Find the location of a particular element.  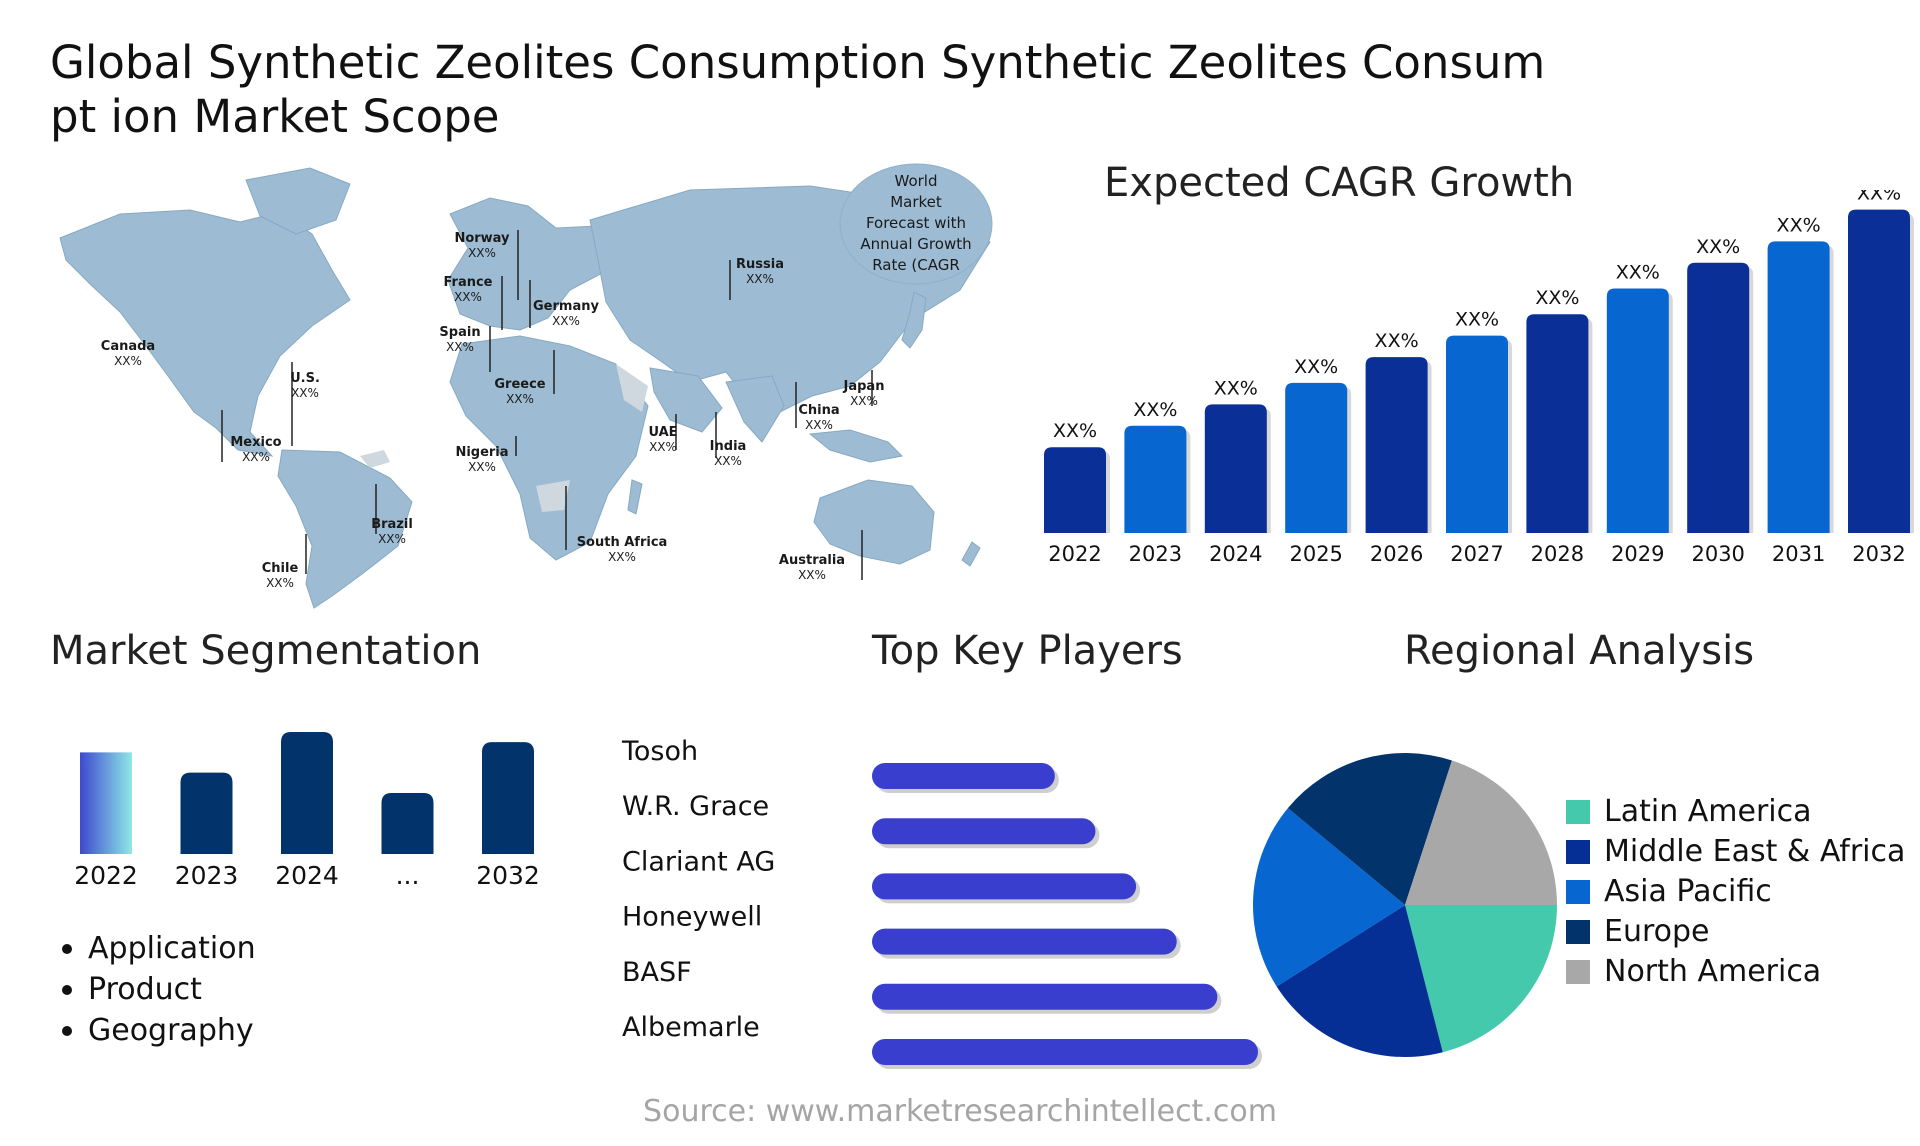

cagr-x-tick-label: 2029 is located at coordinates (1637, 554).